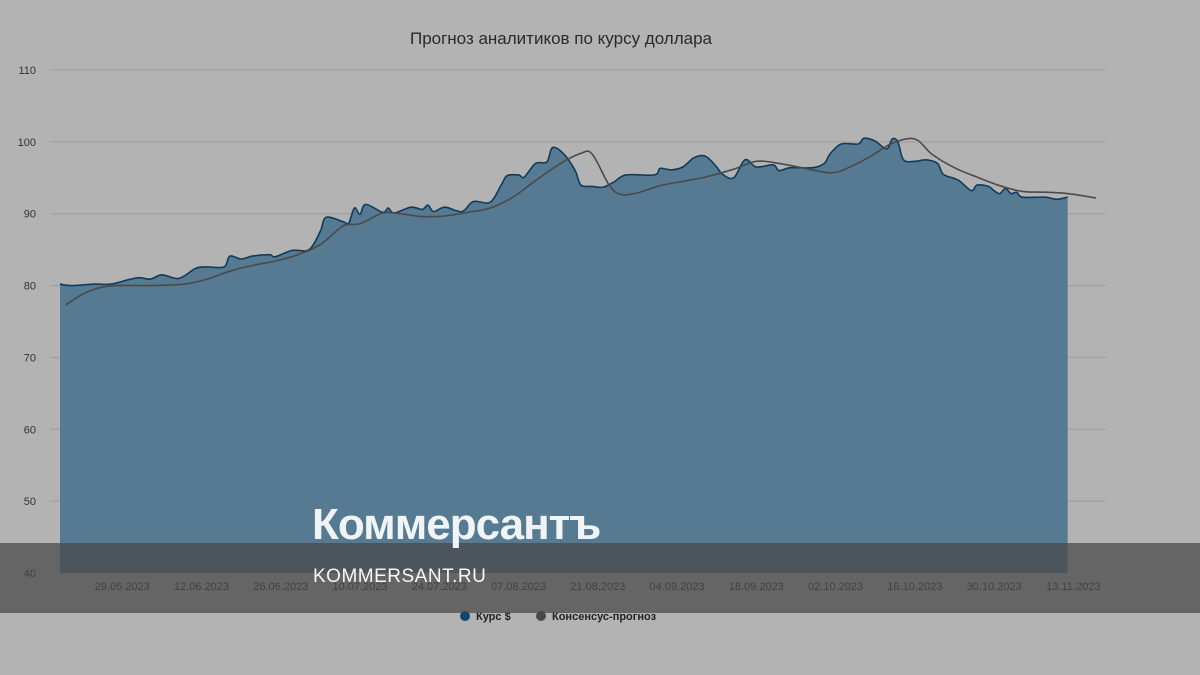  I want to click on y-tick-label-50: 50, so click(30, 502).